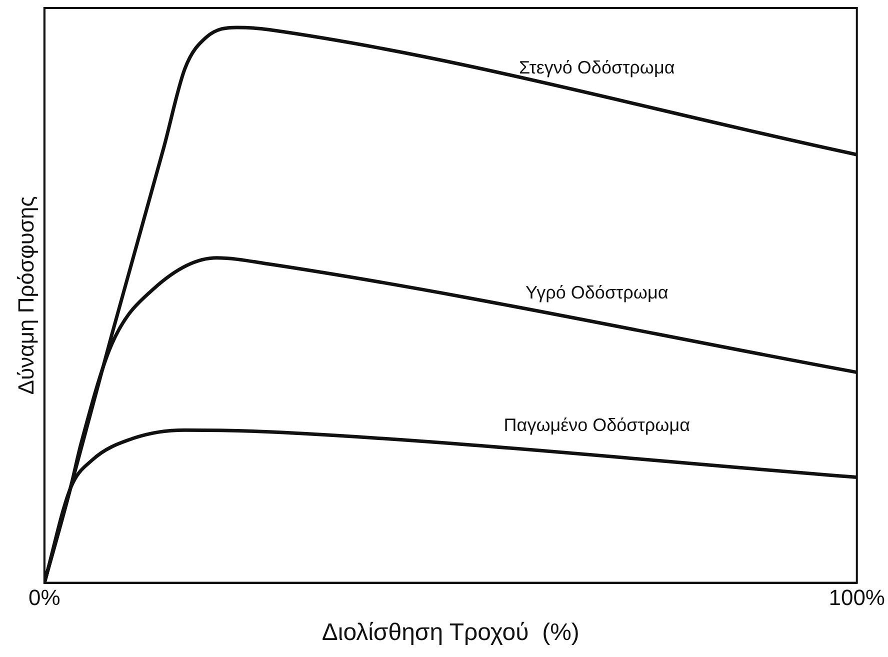 The height and width of the screenshot is (657, 888). Describe the element at coordinates (44, 597) in the screenshot. I see `x-tick-label: 0%` at that location.